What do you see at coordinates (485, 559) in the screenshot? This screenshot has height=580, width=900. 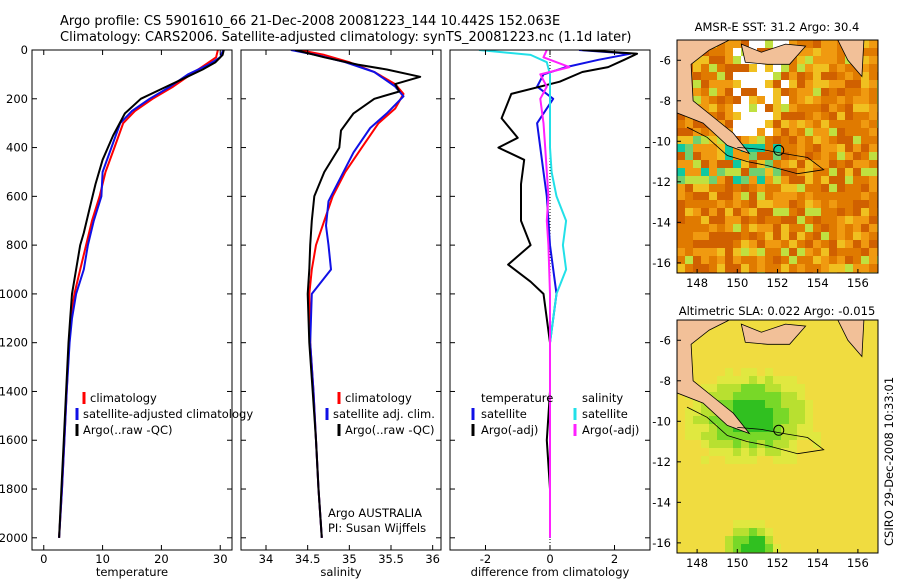 I see `difference-xtick-label: -2` at bounding box center [485, 559].